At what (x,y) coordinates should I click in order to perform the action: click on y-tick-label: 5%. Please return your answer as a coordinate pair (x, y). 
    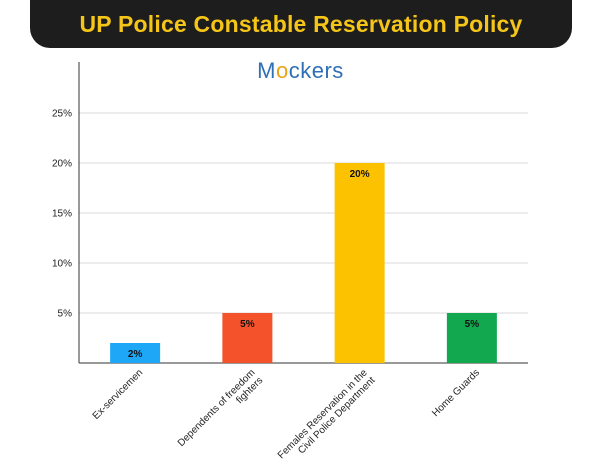
    Looking at the image, I should click on (65, 314).